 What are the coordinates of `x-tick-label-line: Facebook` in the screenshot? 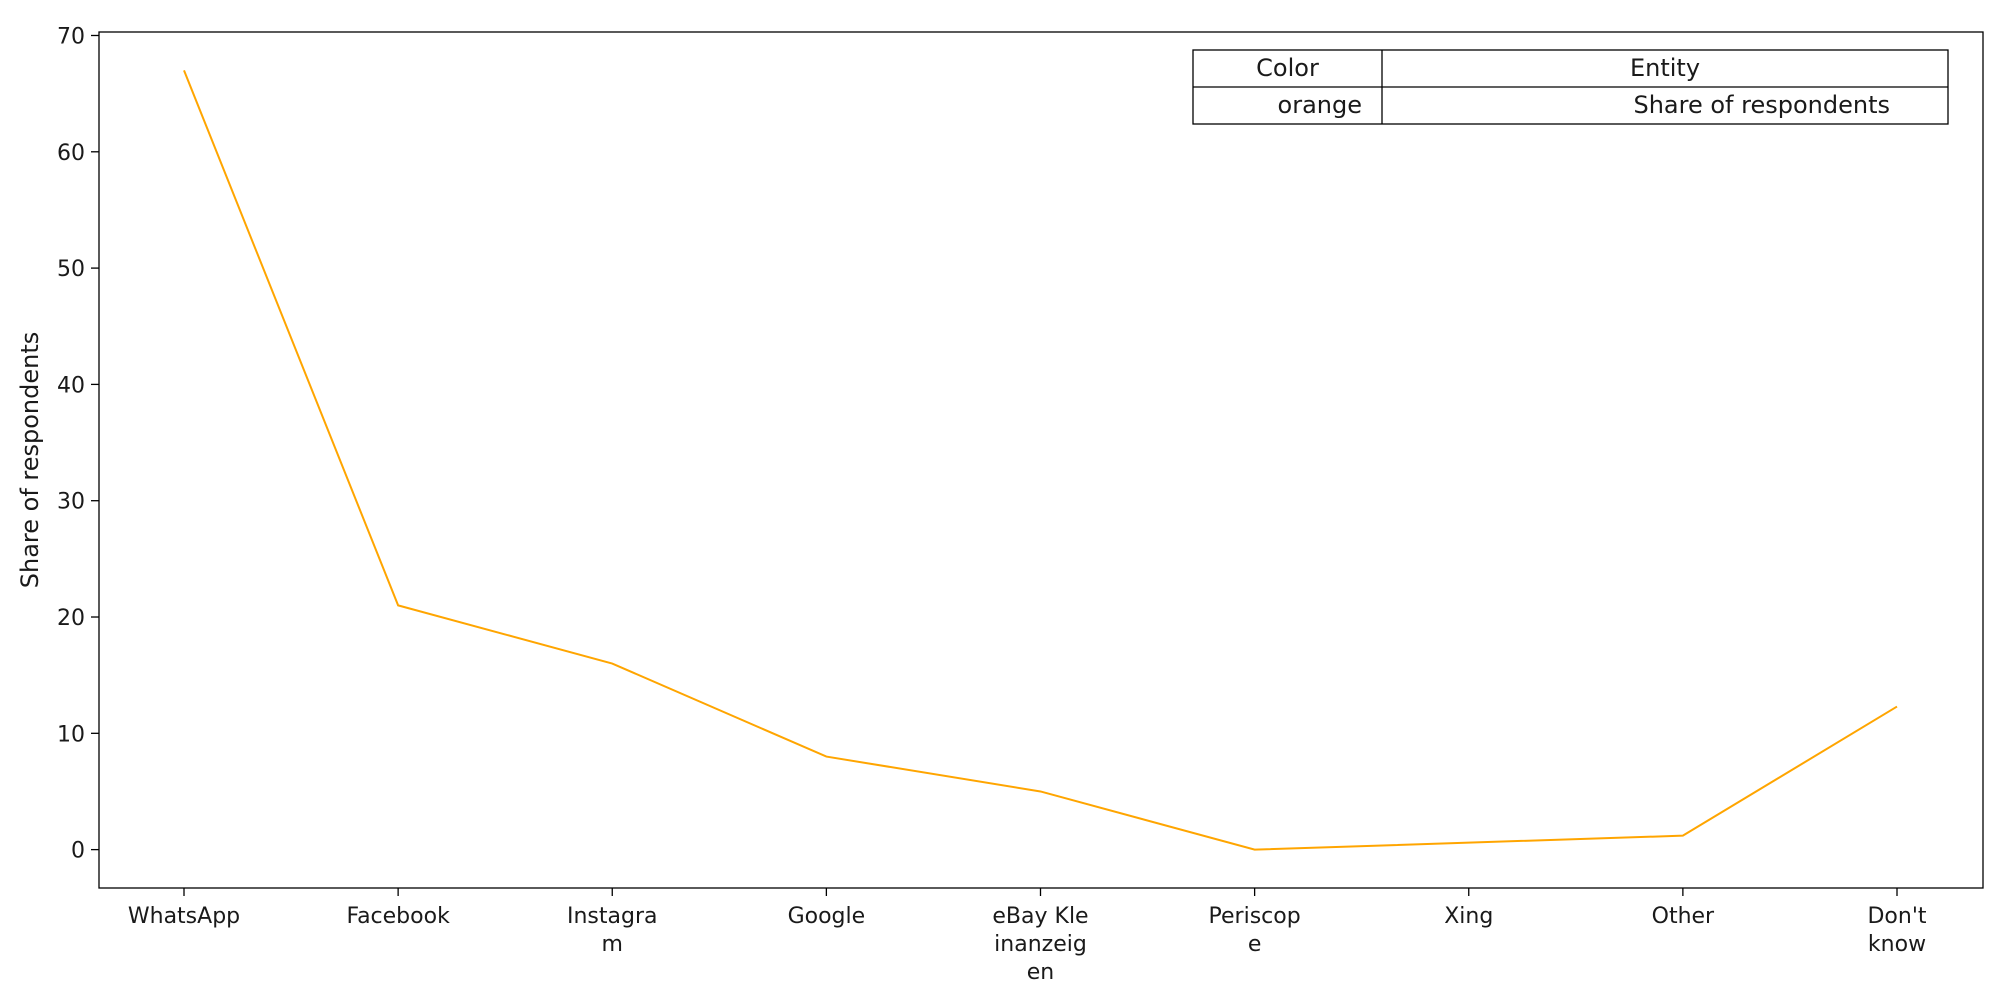 It's located at (398, 916).